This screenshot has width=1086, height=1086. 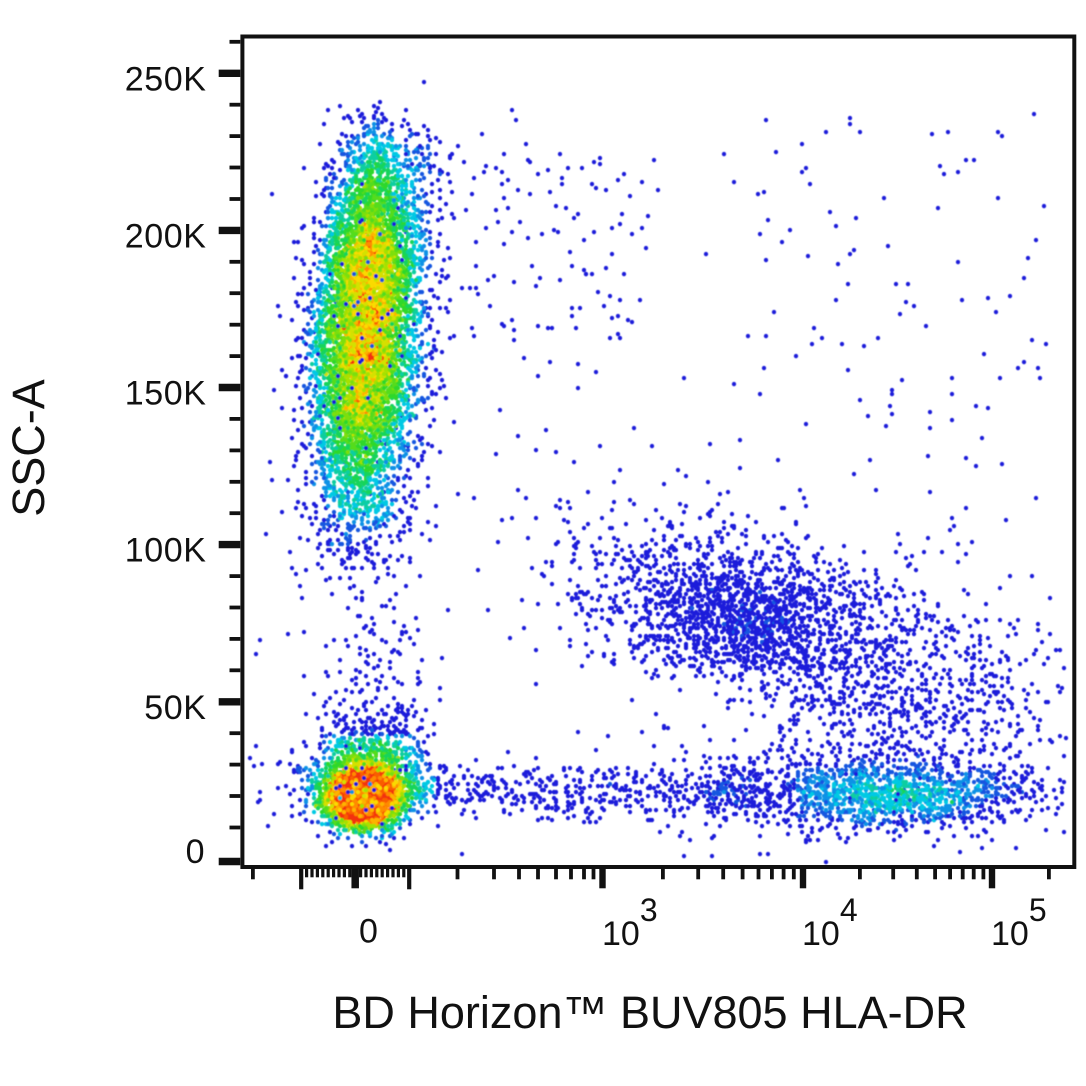 I want to click on svg-text: 200K, so click(x=166, y=236).